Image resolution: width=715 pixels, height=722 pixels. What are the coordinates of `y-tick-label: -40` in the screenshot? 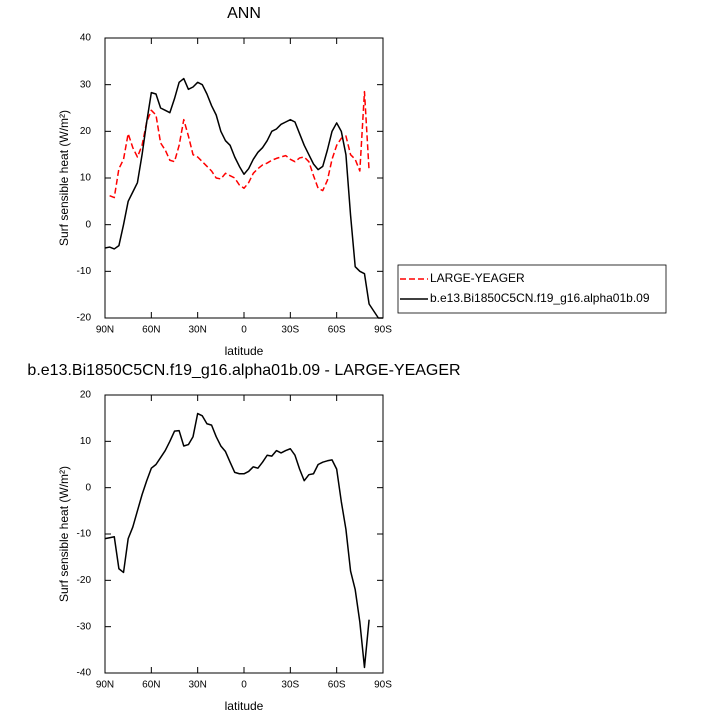 It's located at (84, 673).